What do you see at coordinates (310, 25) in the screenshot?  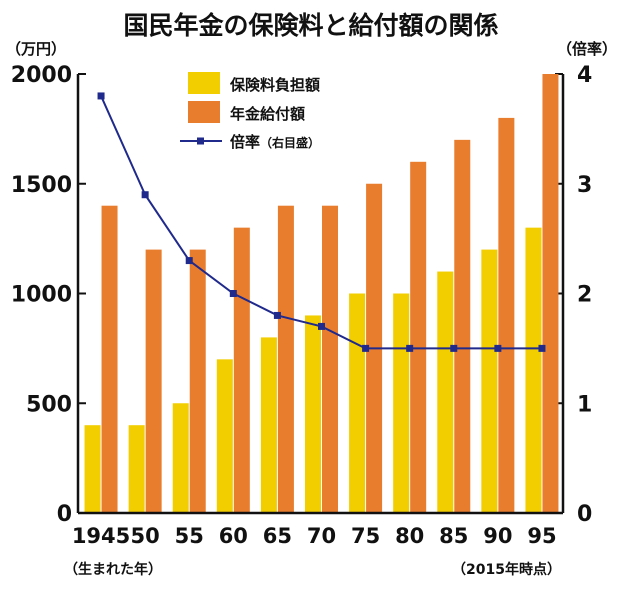 I see `chart-title: 国民年金の保険料と給付額の関係` at bounding box center [310, 25].